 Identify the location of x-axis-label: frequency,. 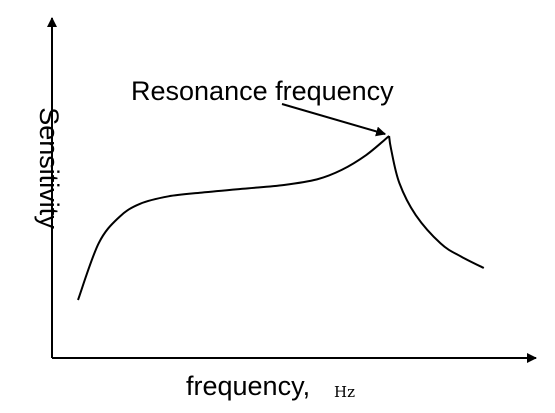
(248, 386).